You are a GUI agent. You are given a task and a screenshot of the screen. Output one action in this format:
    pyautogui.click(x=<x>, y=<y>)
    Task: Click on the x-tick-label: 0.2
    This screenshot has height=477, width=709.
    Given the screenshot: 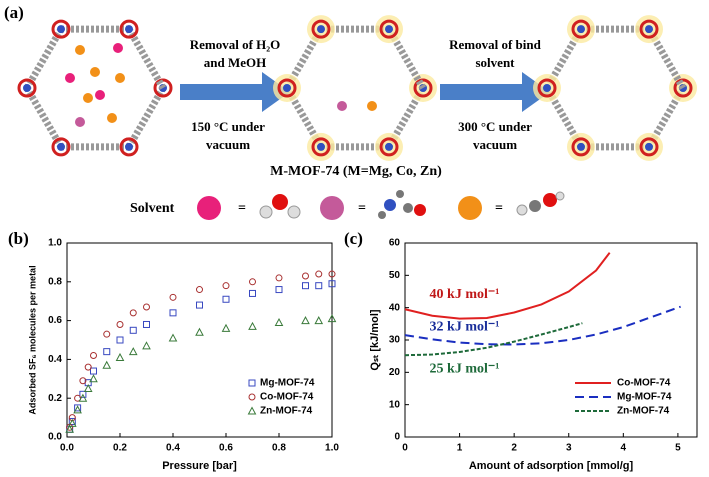 What is the action you would take?
    pyautogui.click(x=120, y=448)
    